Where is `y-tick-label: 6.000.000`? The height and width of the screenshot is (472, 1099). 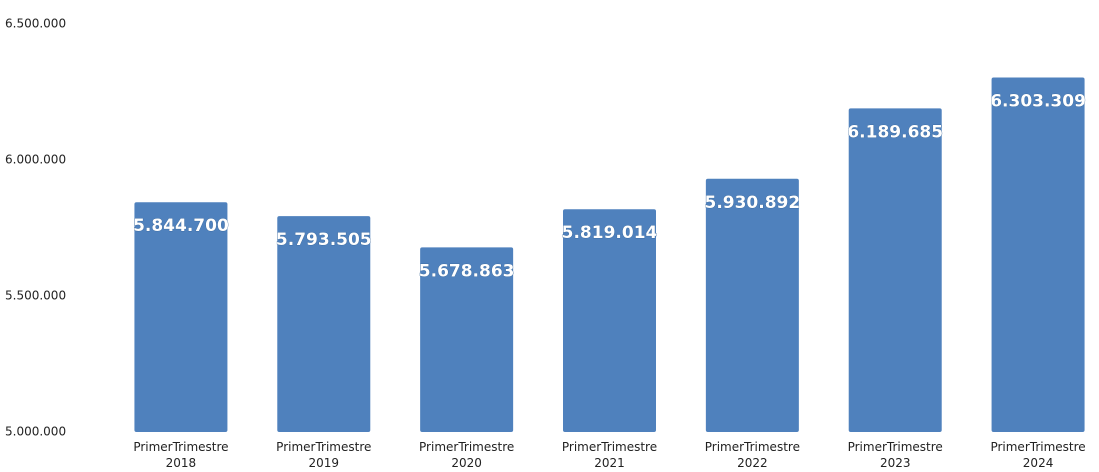
y-tick-label: 6.000.000 is located at coordinates (35, 160).